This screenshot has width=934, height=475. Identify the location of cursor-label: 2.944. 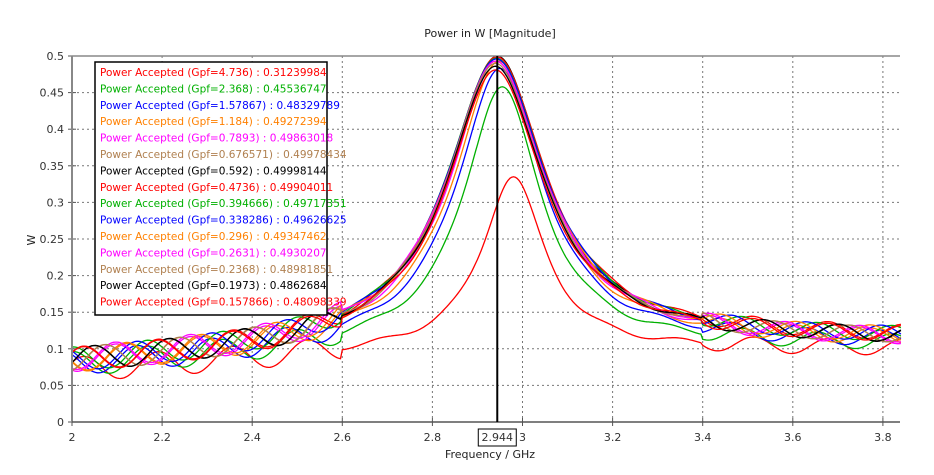
(498, 437).